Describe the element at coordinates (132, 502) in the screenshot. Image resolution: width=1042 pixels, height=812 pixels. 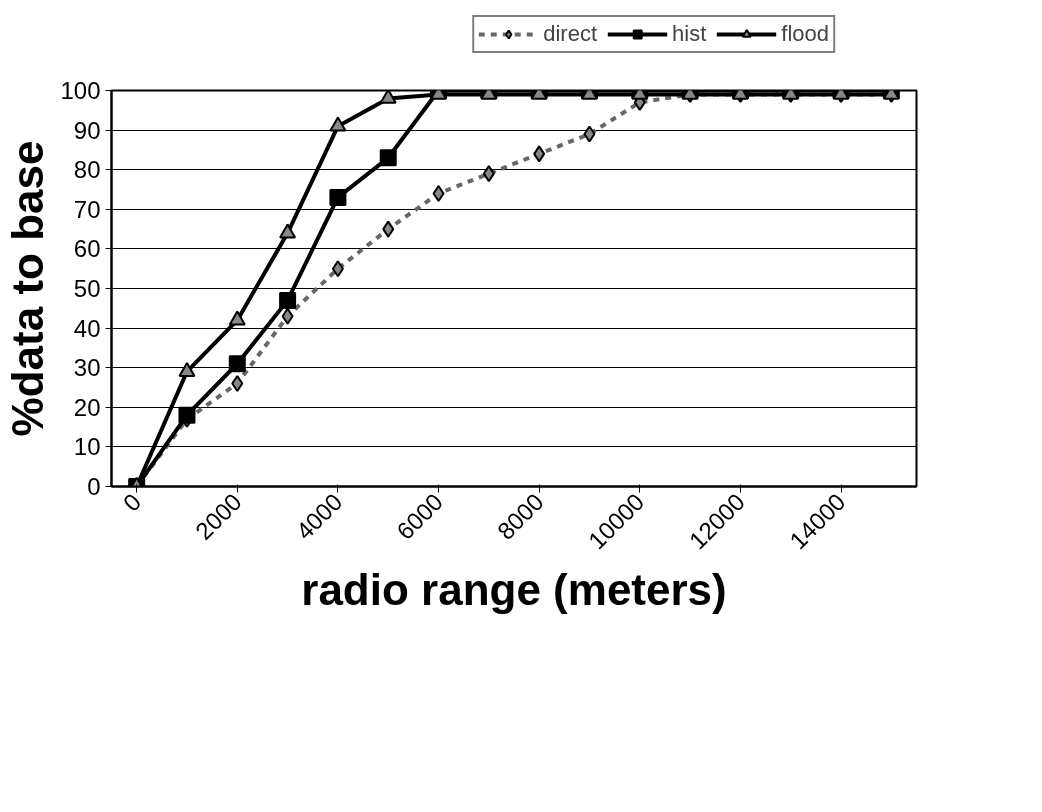
I see `x-tick-label: 0` at that location.